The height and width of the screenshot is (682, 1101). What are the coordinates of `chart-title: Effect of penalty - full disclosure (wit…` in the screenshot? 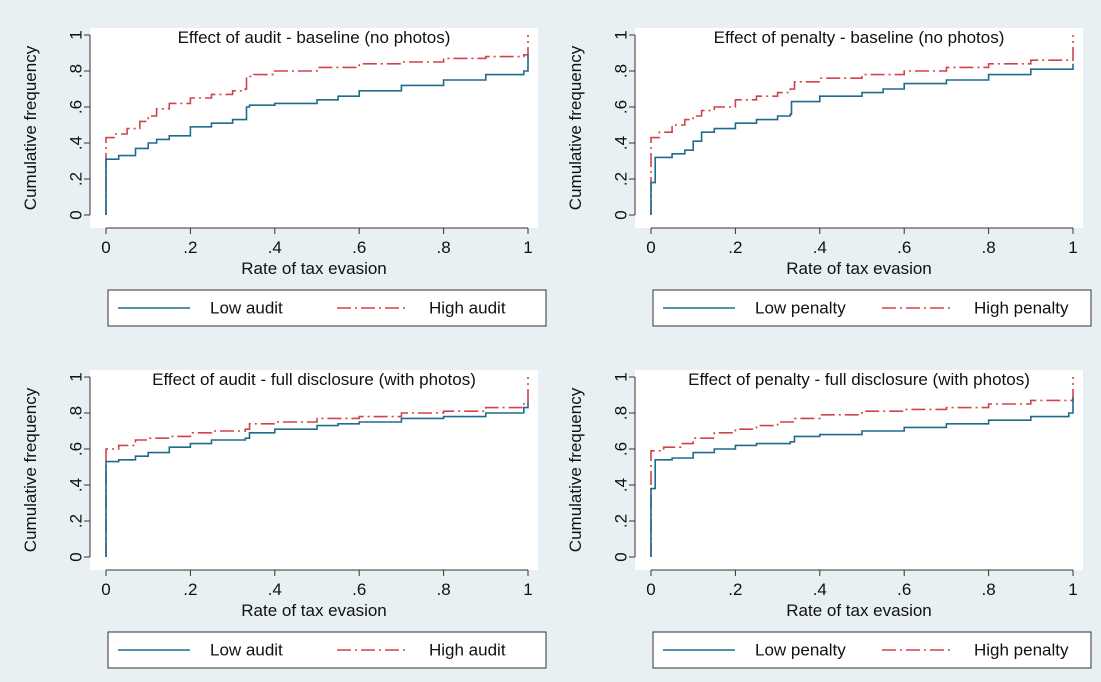 It's located at (859, 379).